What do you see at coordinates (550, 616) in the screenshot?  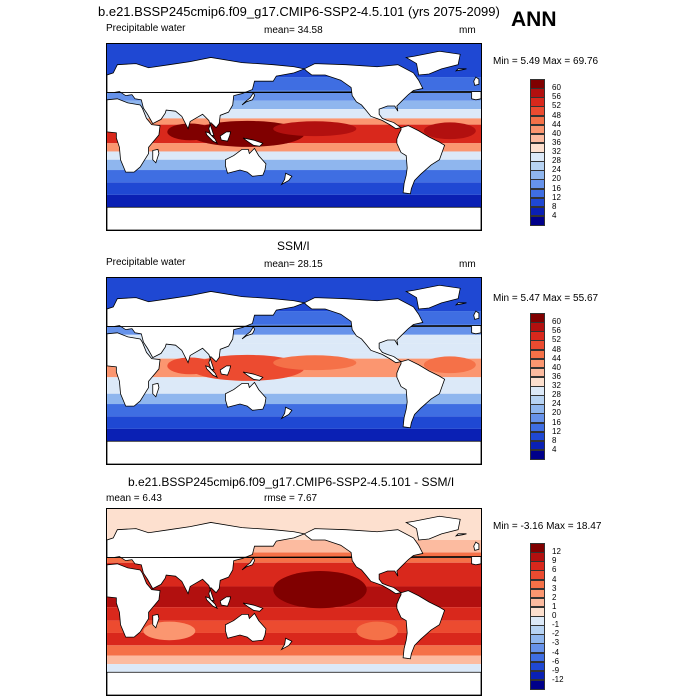 I see `panel3-colorbar: 12 9 6 4 3 2 1 0 -1 -2 -3 -4 -6 -9 -12` at bounding box center [550, 616].